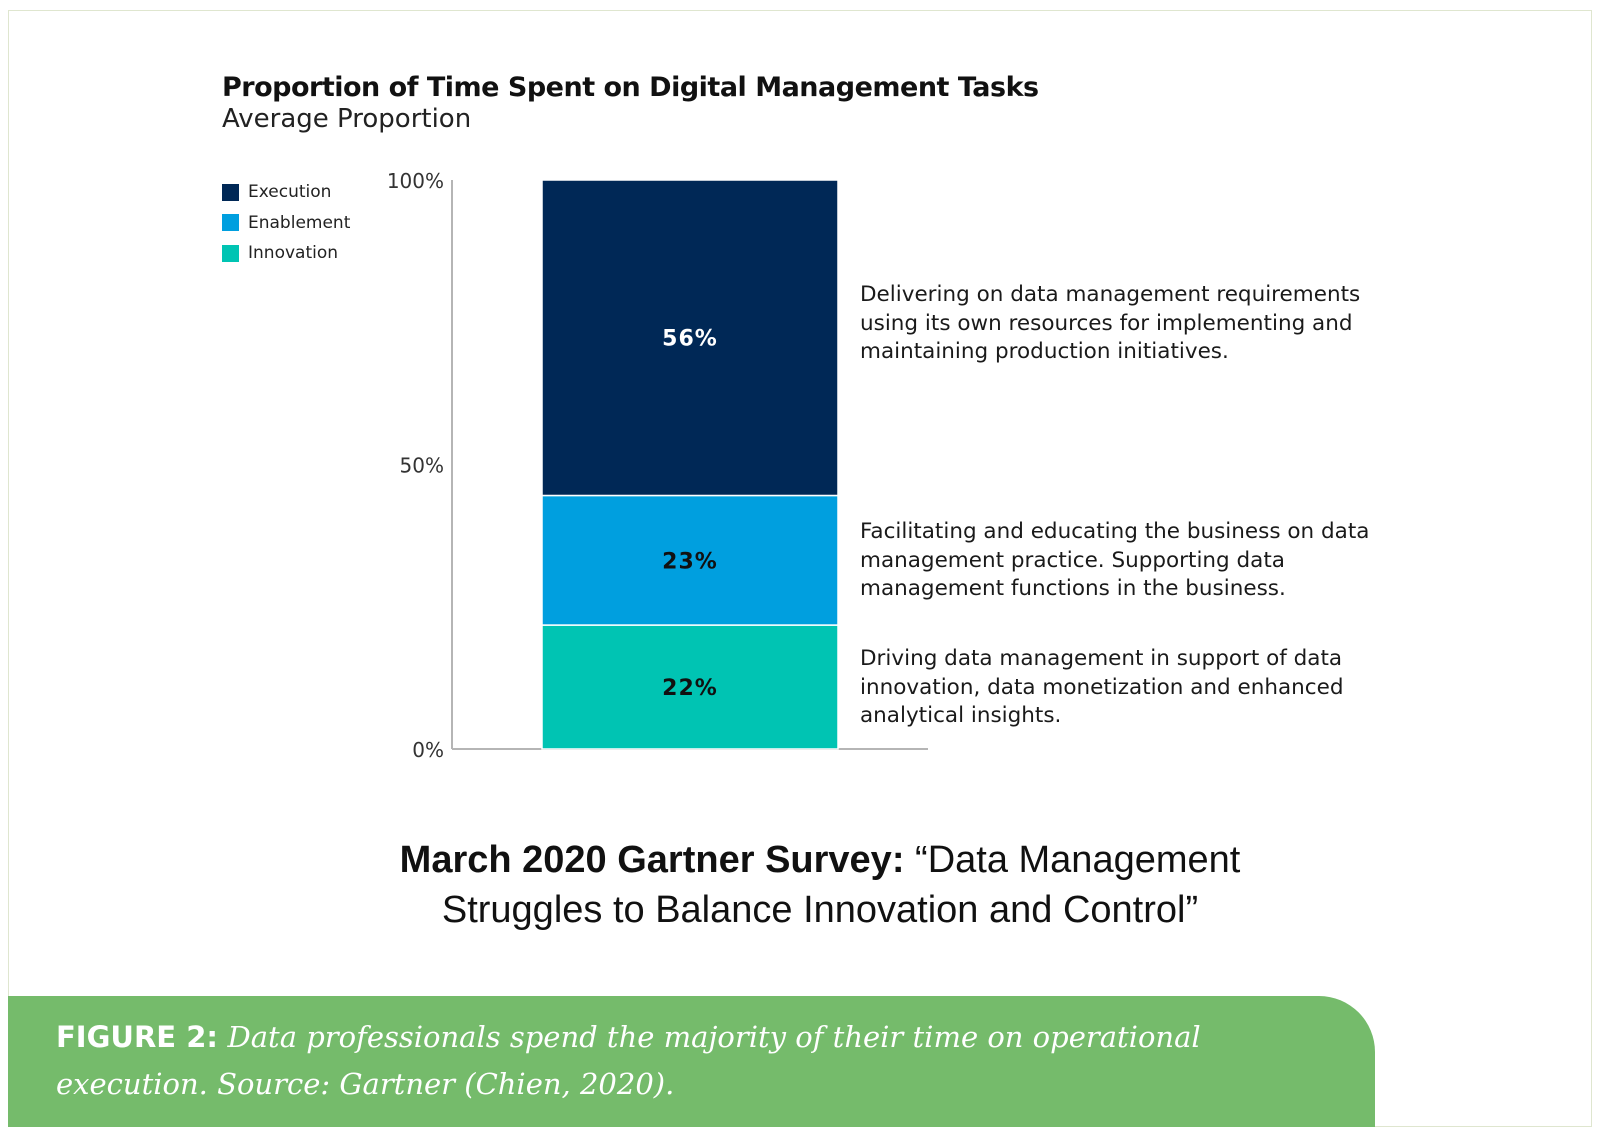 Image resolution: width=1600 pixels, height=1133 pixels. I want to click on legend-label-innovation: Innovation, so click(293, 253).